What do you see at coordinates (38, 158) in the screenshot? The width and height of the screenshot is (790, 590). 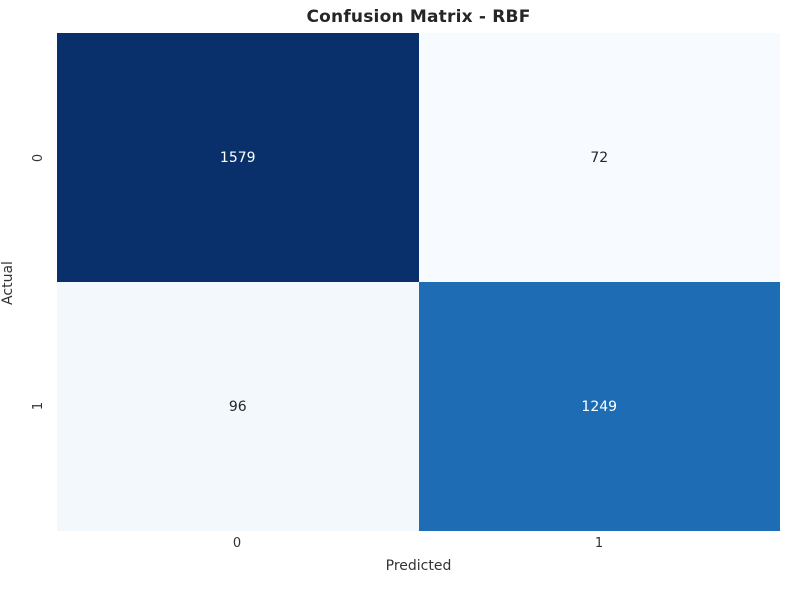 I see `y-tick-0: 0` at bounding box center [38, 158].